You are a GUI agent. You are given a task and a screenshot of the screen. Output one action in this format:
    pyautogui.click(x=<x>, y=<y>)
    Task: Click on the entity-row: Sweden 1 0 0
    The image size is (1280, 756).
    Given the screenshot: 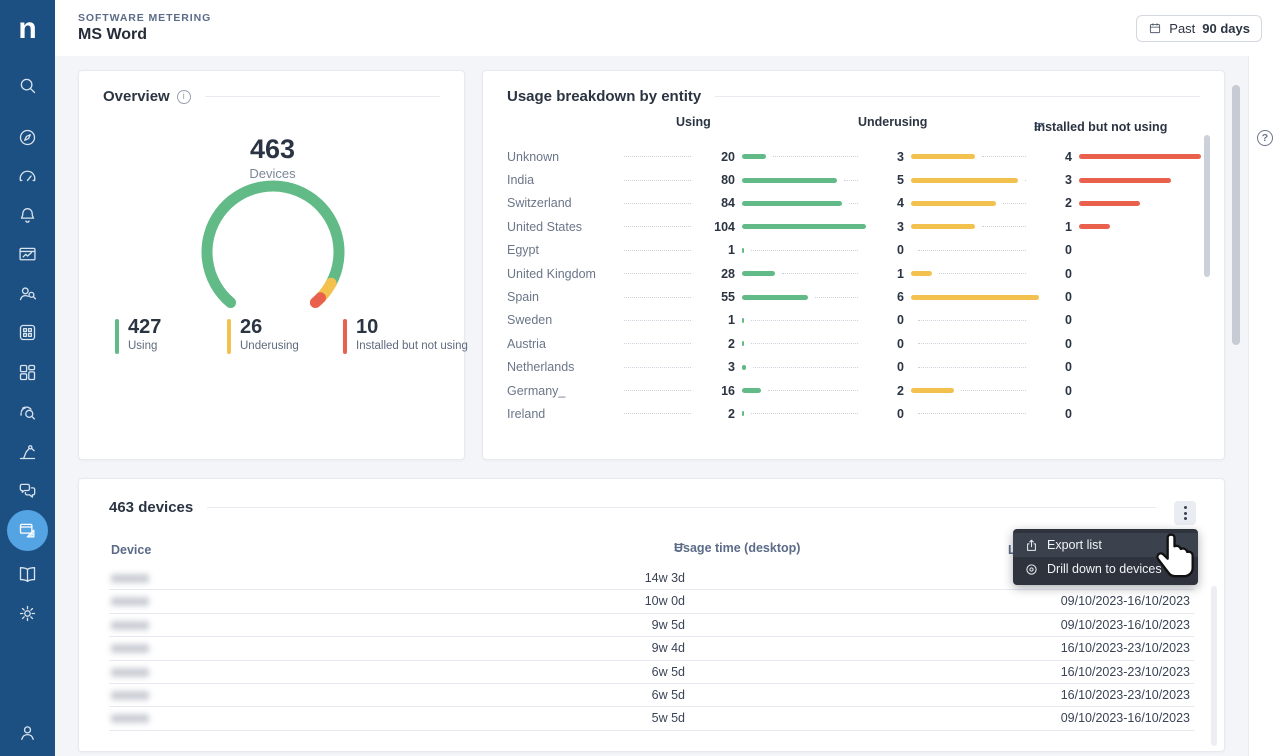 What is the action you would take?
    pyautogui.click(x=853, y=320)
    